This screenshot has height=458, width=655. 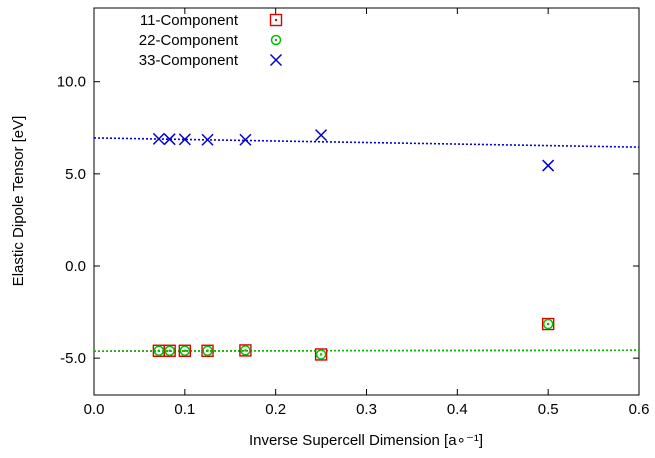 I want to click on x-tick-label: 0.6, so click(x=639, y=409).